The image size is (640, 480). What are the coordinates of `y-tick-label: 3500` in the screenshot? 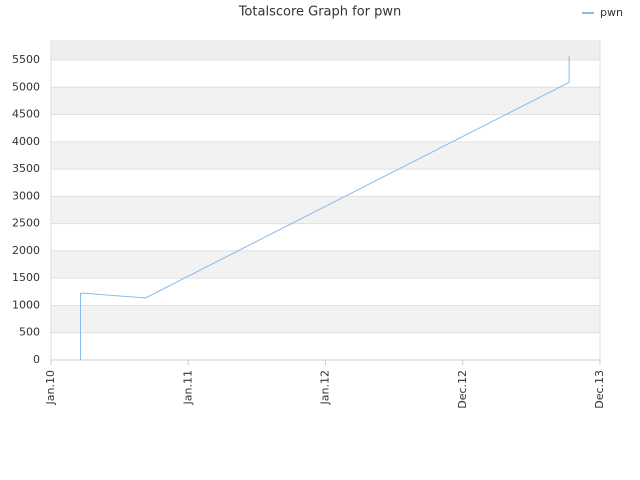 It's located at (26, 168).